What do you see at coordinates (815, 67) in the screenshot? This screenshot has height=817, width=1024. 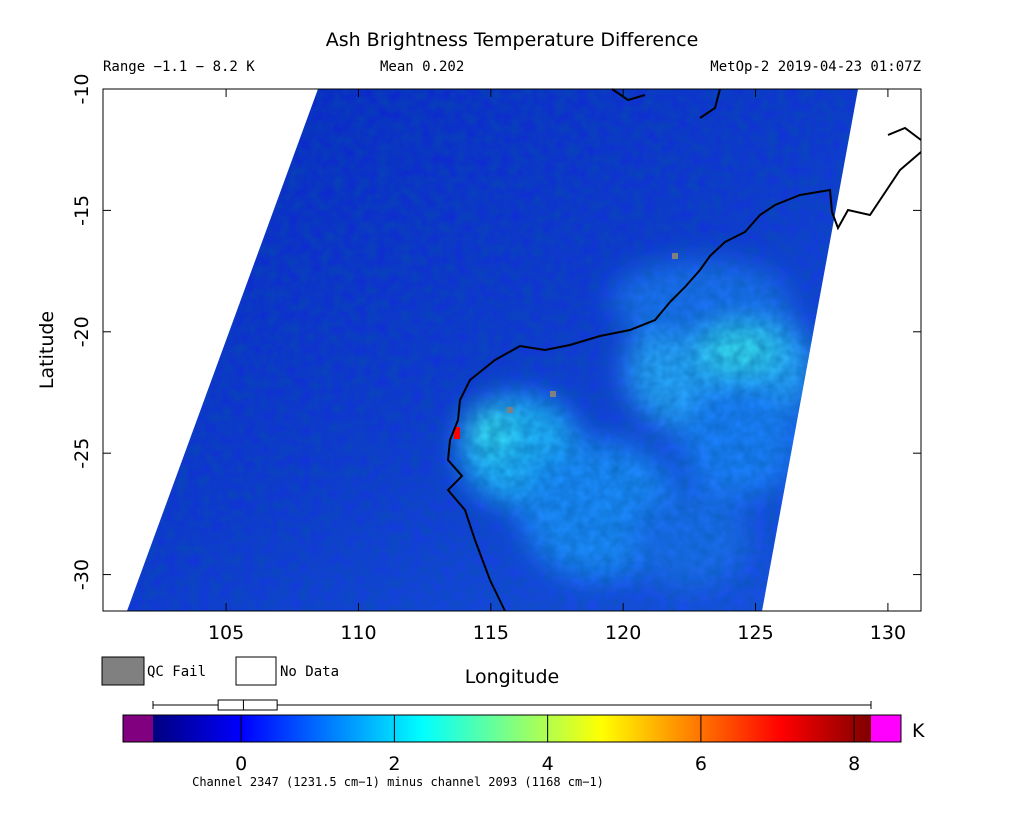 I see `satellite-label: MetOp-2 2019-04-23 01:07Z` at bounding box center [815, 67].